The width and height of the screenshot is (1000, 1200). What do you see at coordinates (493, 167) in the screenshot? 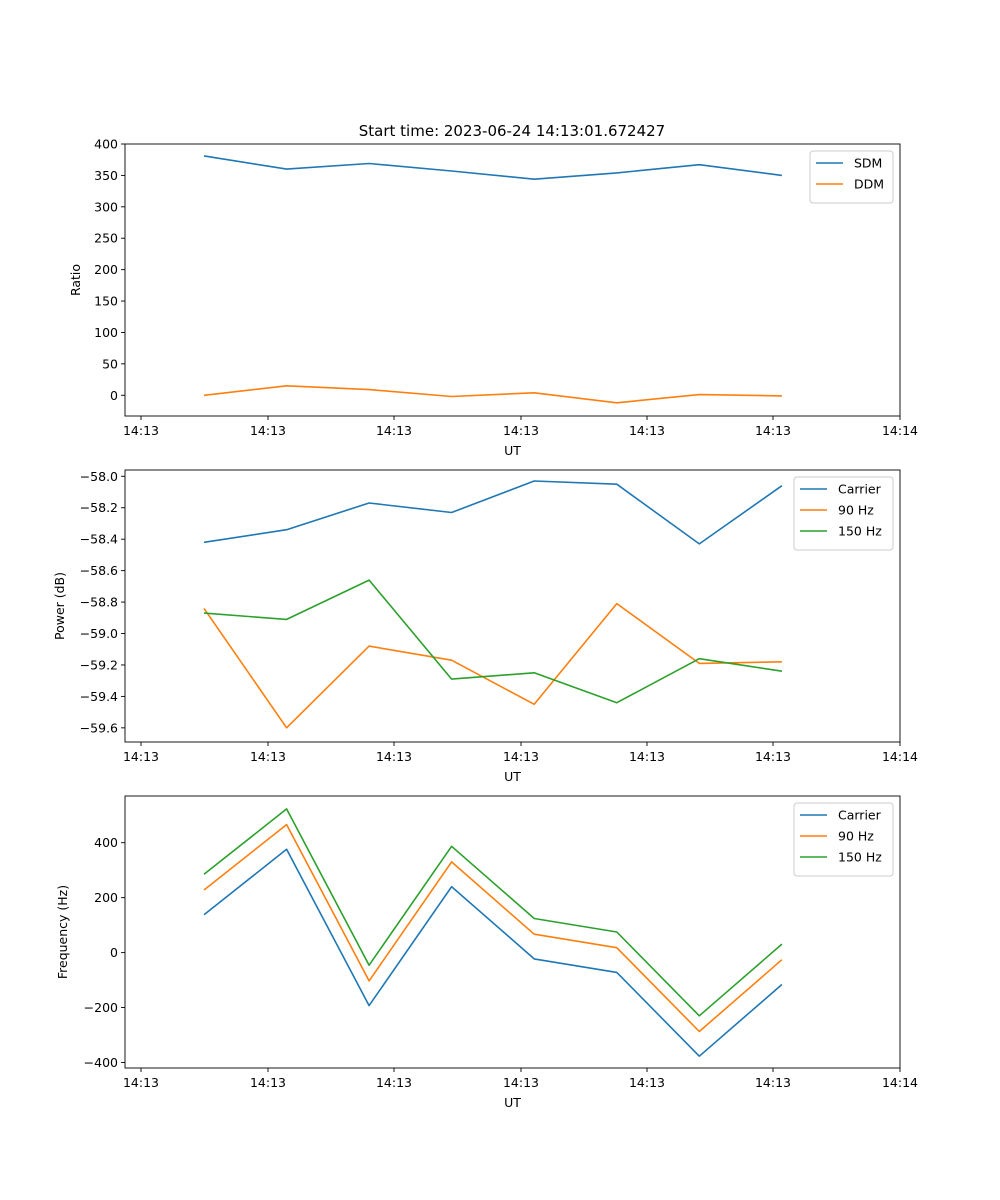
I see `series-line-sdm` at bounding box center [493, 167].